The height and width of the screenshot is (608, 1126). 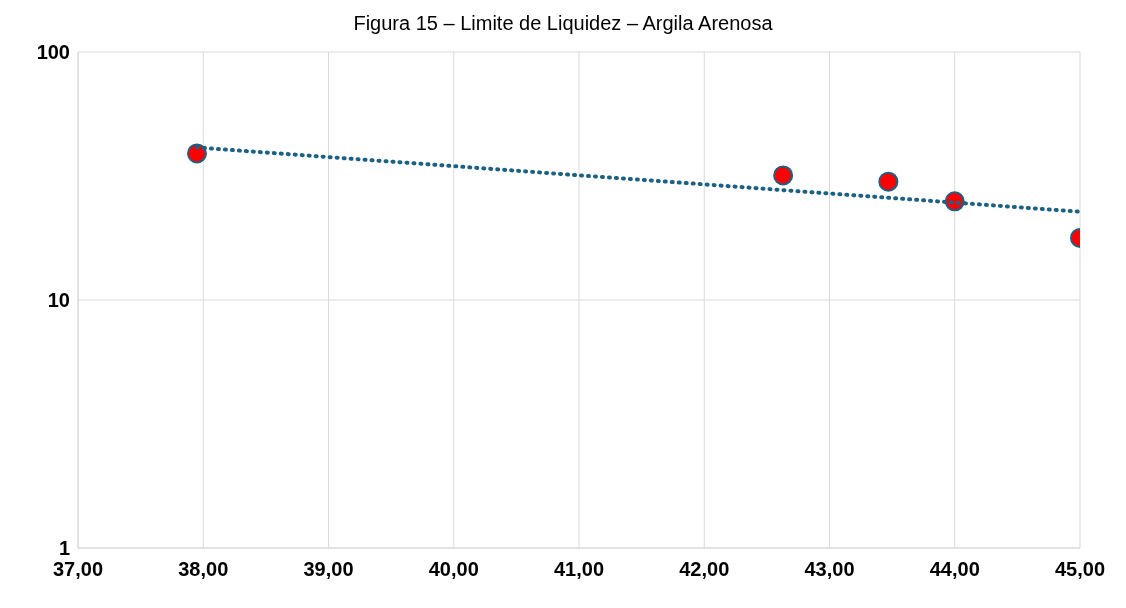 I want to click on x-tick-label: 43,00, so click(x=829, y=569).